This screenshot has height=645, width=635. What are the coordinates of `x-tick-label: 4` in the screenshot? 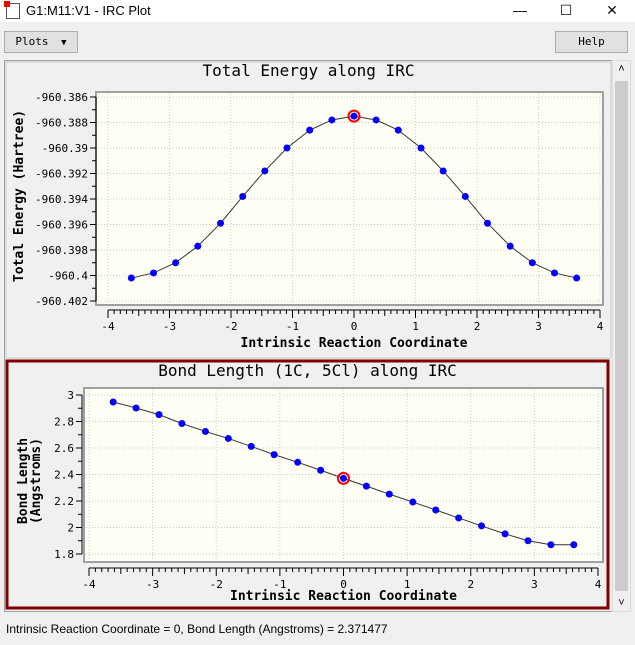 It's located at (598, 584).